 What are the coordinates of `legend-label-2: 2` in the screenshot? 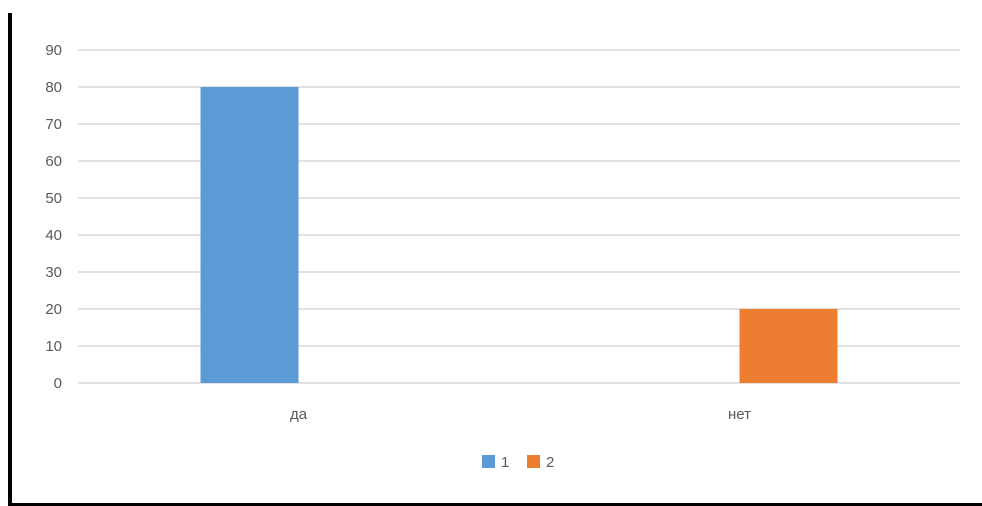 It's located at (550, 462).